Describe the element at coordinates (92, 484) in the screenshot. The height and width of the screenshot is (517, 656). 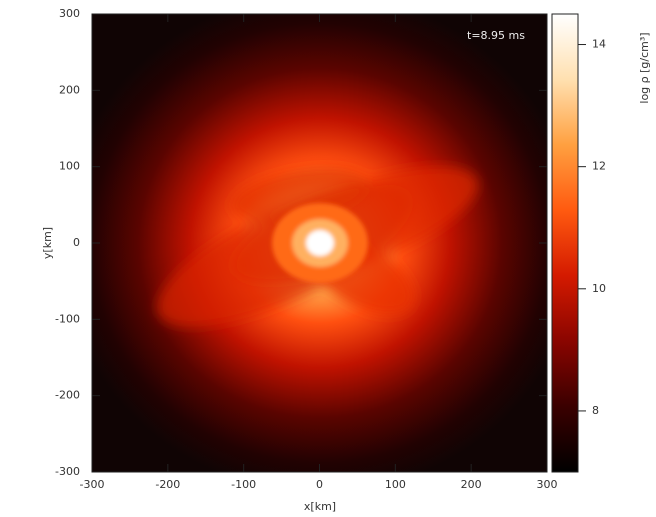
I see `x-tick-label: -300` at that location.